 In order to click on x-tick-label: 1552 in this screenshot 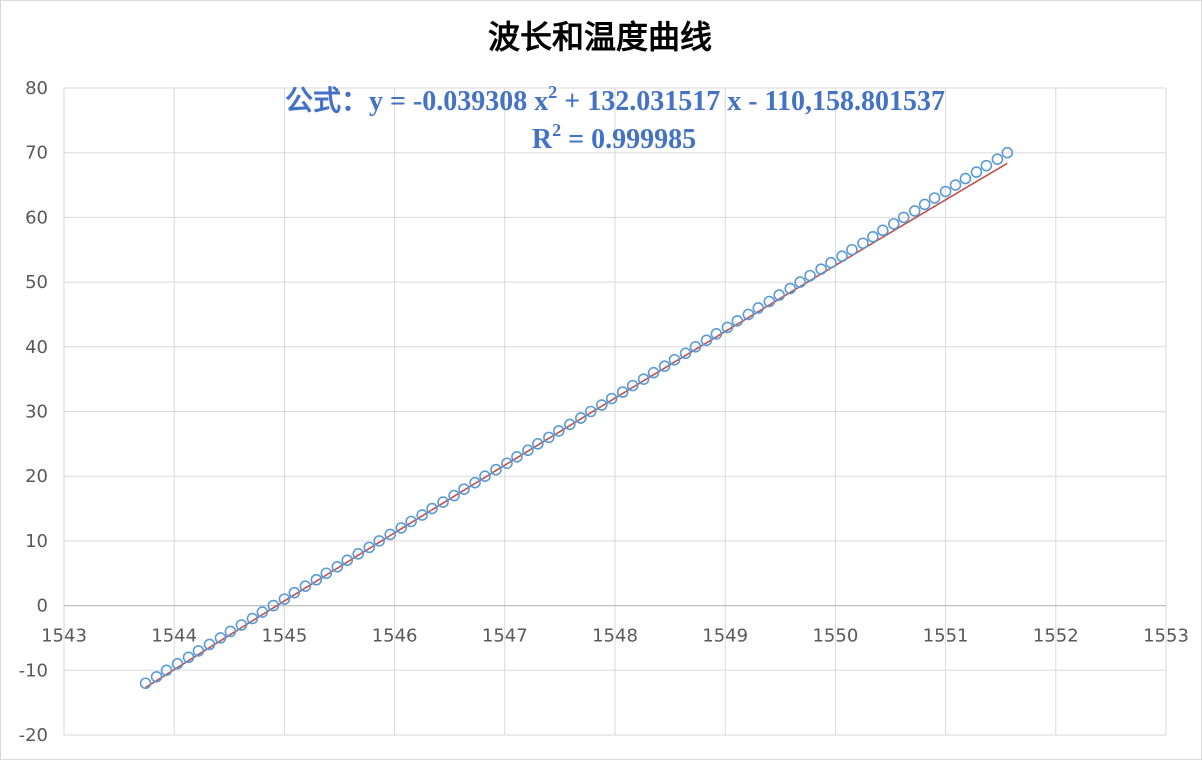, I will do `click(1056, 636)`.